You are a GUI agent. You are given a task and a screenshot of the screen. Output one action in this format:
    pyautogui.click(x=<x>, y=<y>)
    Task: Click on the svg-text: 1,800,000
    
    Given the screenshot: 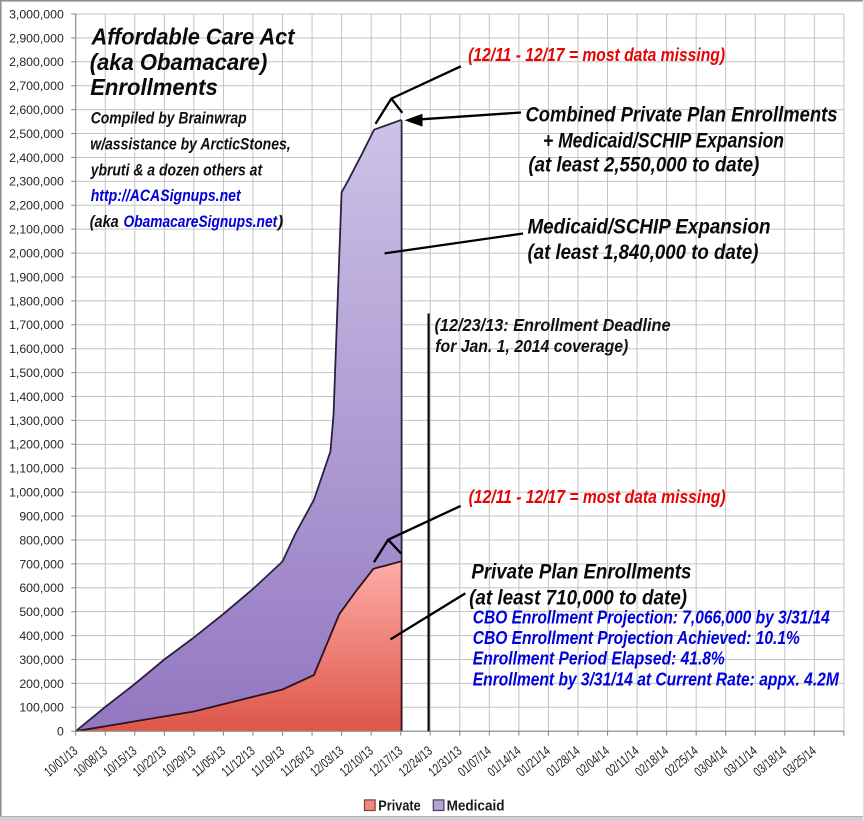 What is the action you would take?
    pyautogui.click(x=36, y=301)
    